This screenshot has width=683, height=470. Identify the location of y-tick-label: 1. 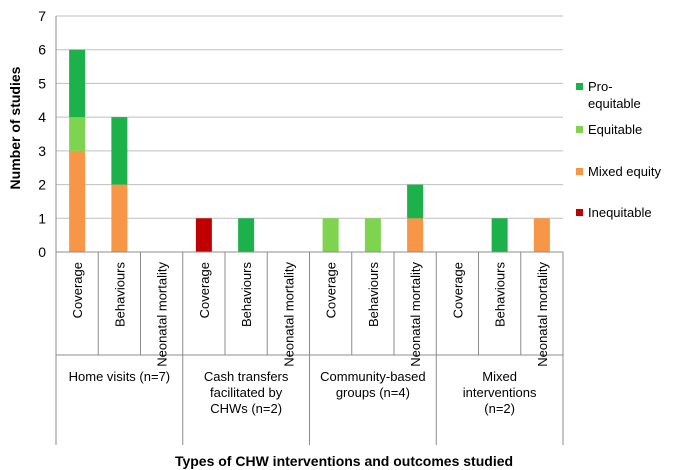
(42, 218).